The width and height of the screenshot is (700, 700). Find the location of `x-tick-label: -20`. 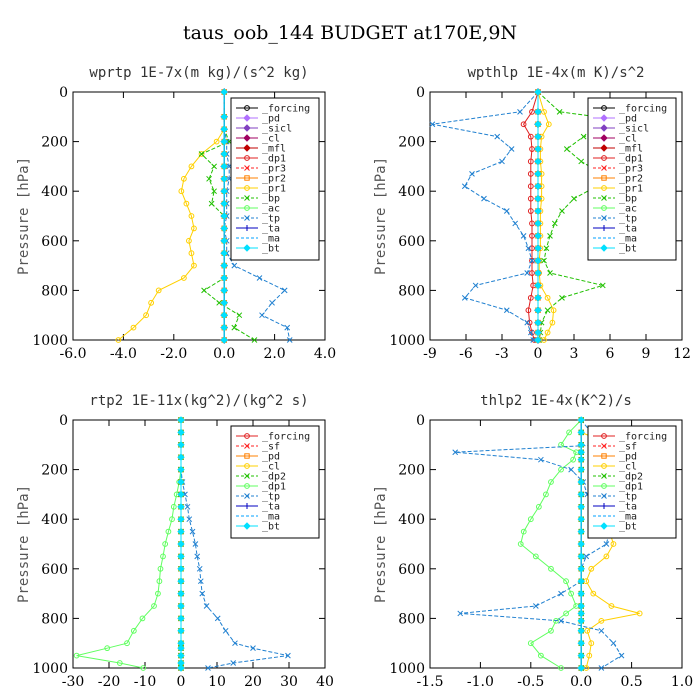

x-tick-label: -20 is located at coordinates (109, 682).